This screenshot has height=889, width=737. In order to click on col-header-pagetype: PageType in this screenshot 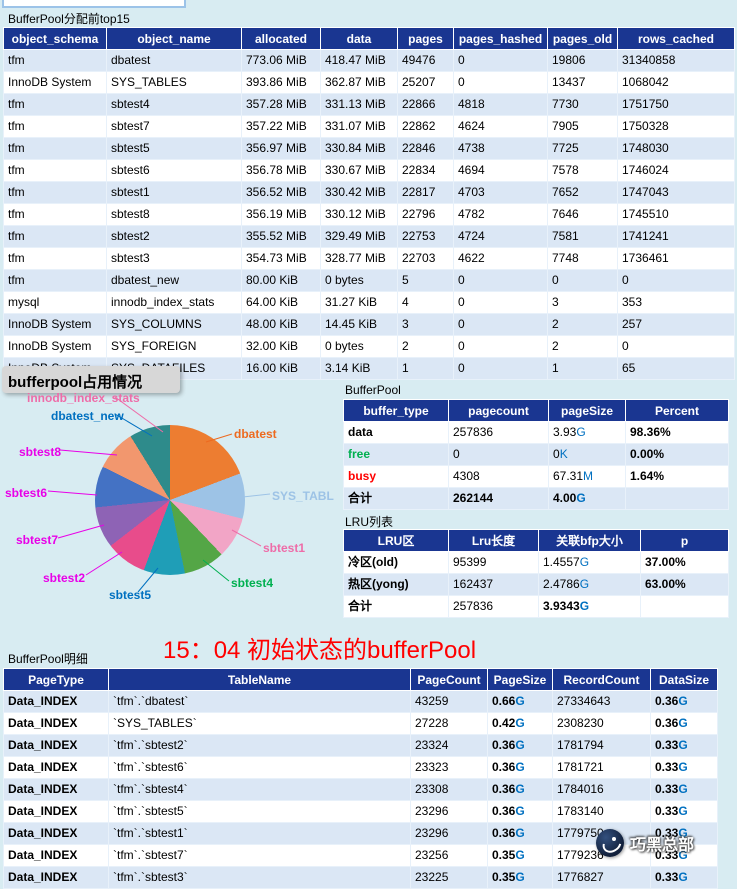, I will do `click(56, 679)`.